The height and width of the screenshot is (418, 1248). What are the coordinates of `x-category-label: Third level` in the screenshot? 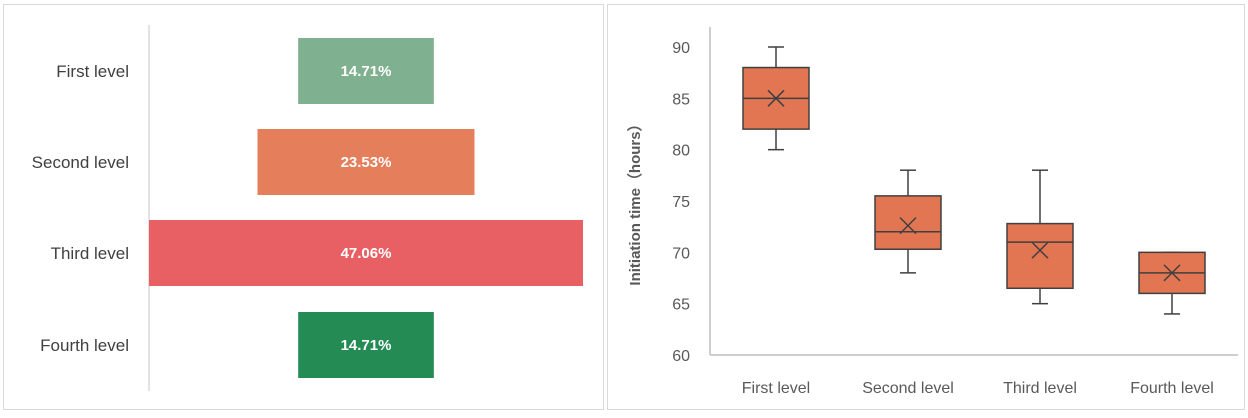 It's located at (1040, 388).